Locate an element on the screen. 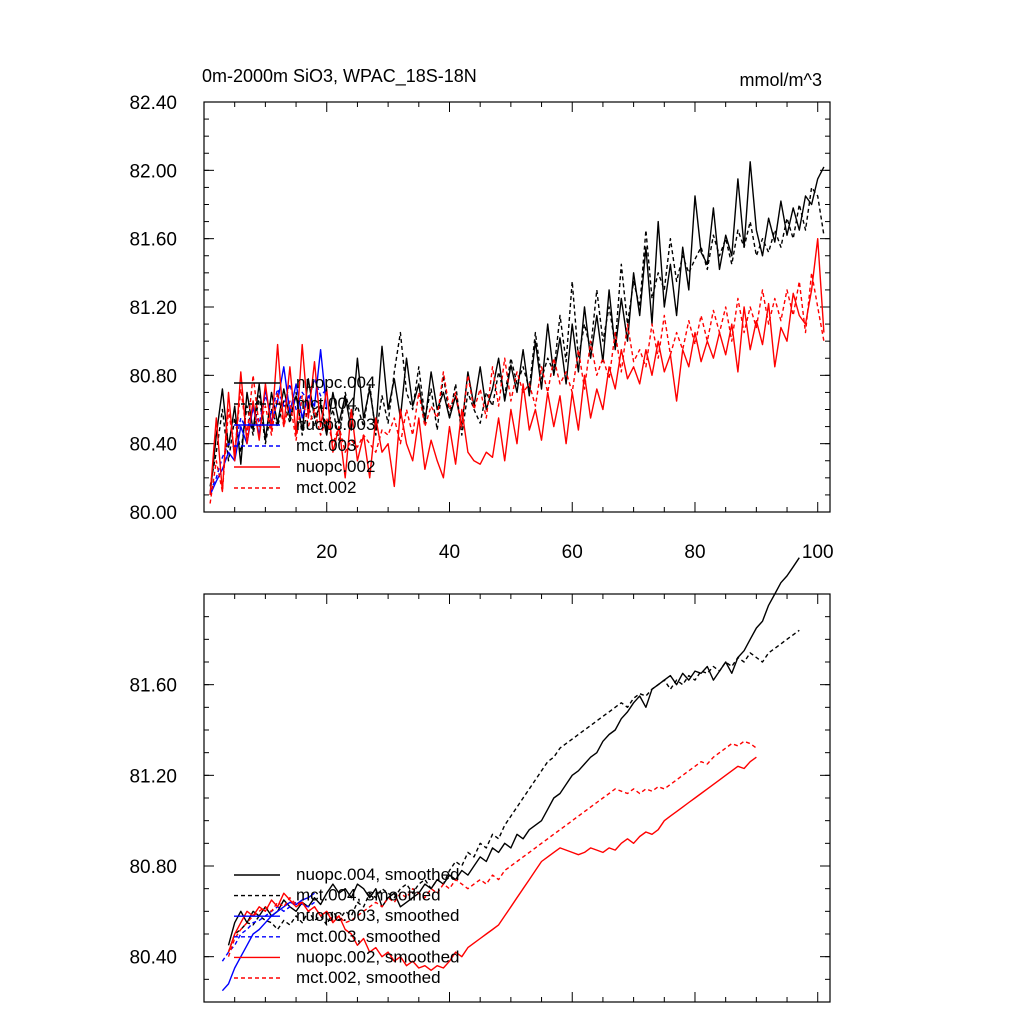 The image size is (1024, 1024). legend-label: nuopc.004 is located at coordinates (335, 382).